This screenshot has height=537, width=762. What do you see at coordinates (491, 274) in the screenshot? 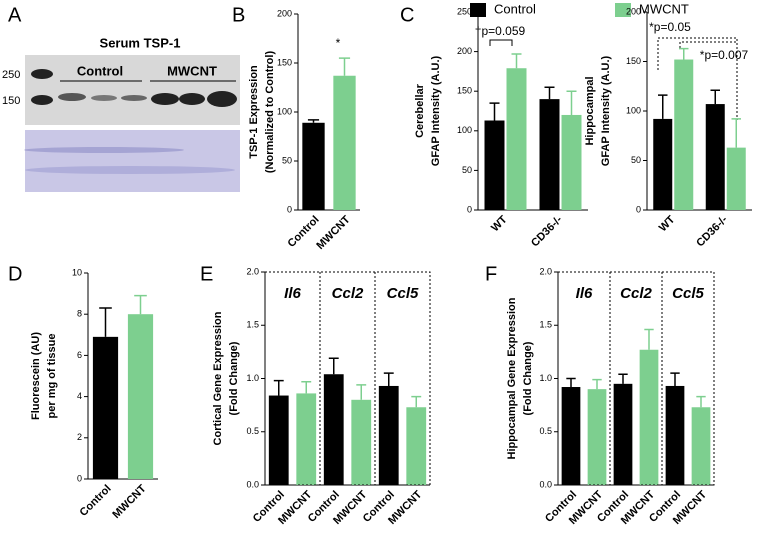
I see `panel-letter: F` at bounding box center [491, 274].